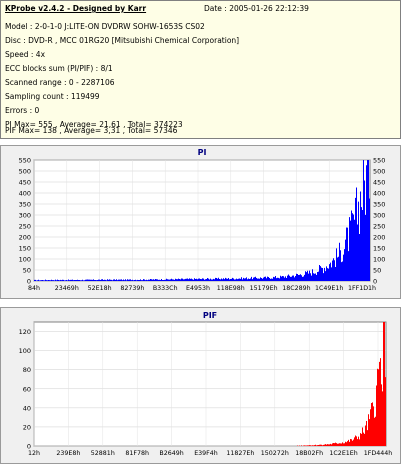 Image resolution: width=401 pixels, height=464 pixels. What do you see at coordinates (27, 389) in the screenshot?
I see `y-tick-label-left: 60` at bounding box center [27, 389].